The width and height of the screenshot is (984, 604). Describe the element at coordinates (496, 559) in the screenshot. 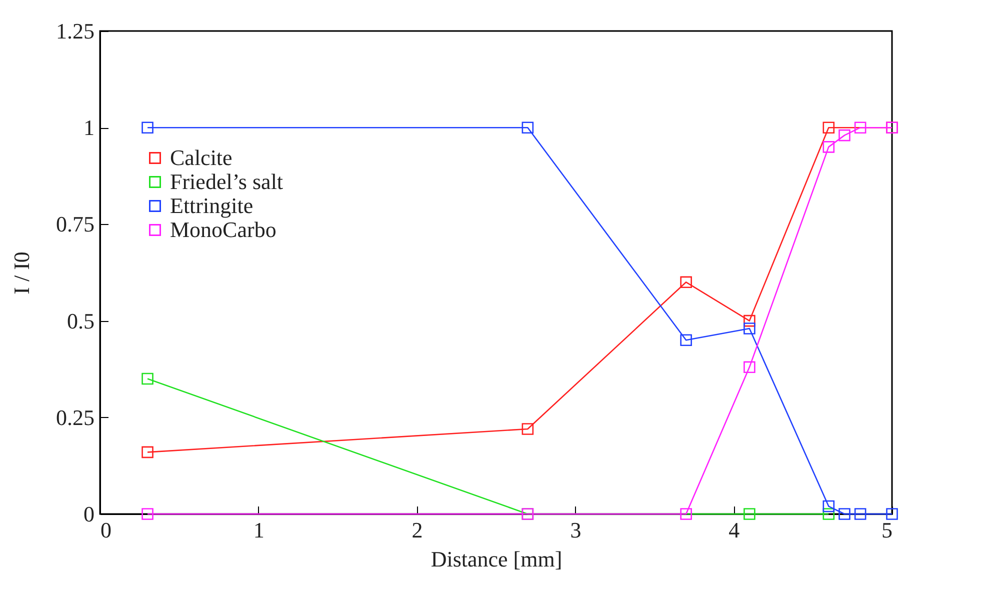

I see `x-axis-title: Distance [mm]` at that location.